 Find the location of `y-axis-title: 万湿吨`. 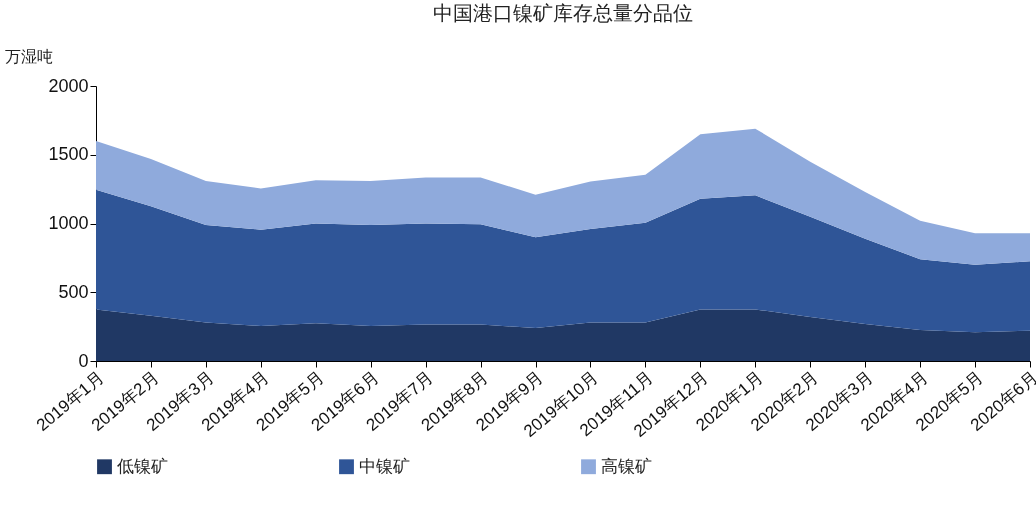

y-axis-title: 万湿吨 is located at coordinates (28, 56).